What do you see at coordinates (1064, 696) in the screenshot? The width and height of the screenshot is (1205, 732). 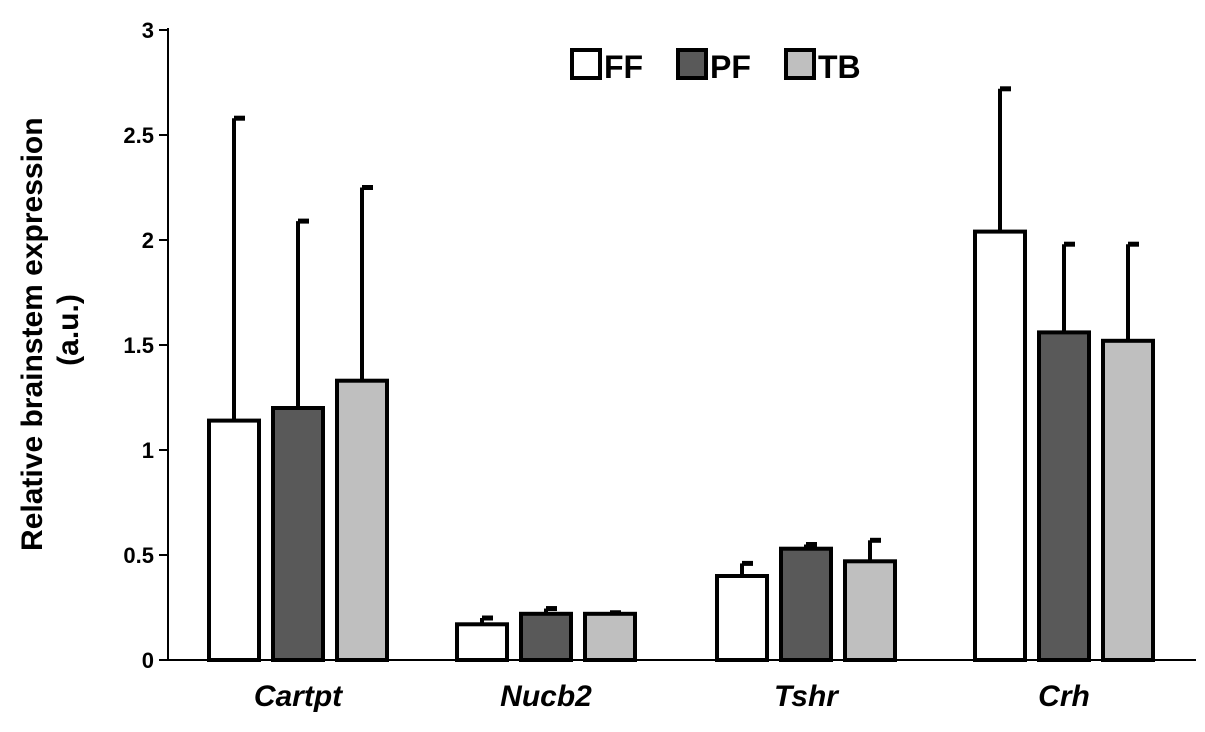 I see `x-category-label: Crh` at bounding box center [1064, 696].